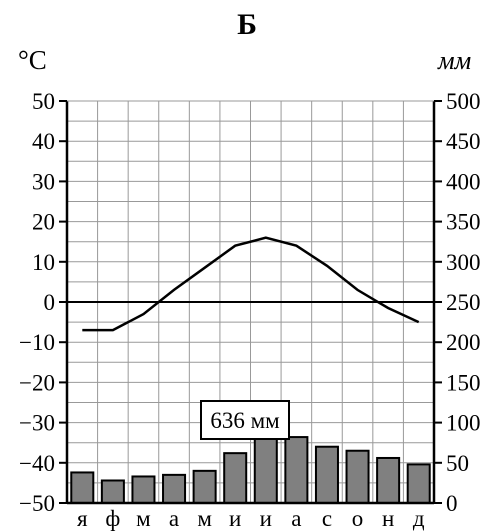 The image size is (495, 531). I want to click on right-tick-label: 500, so click(463, 101).